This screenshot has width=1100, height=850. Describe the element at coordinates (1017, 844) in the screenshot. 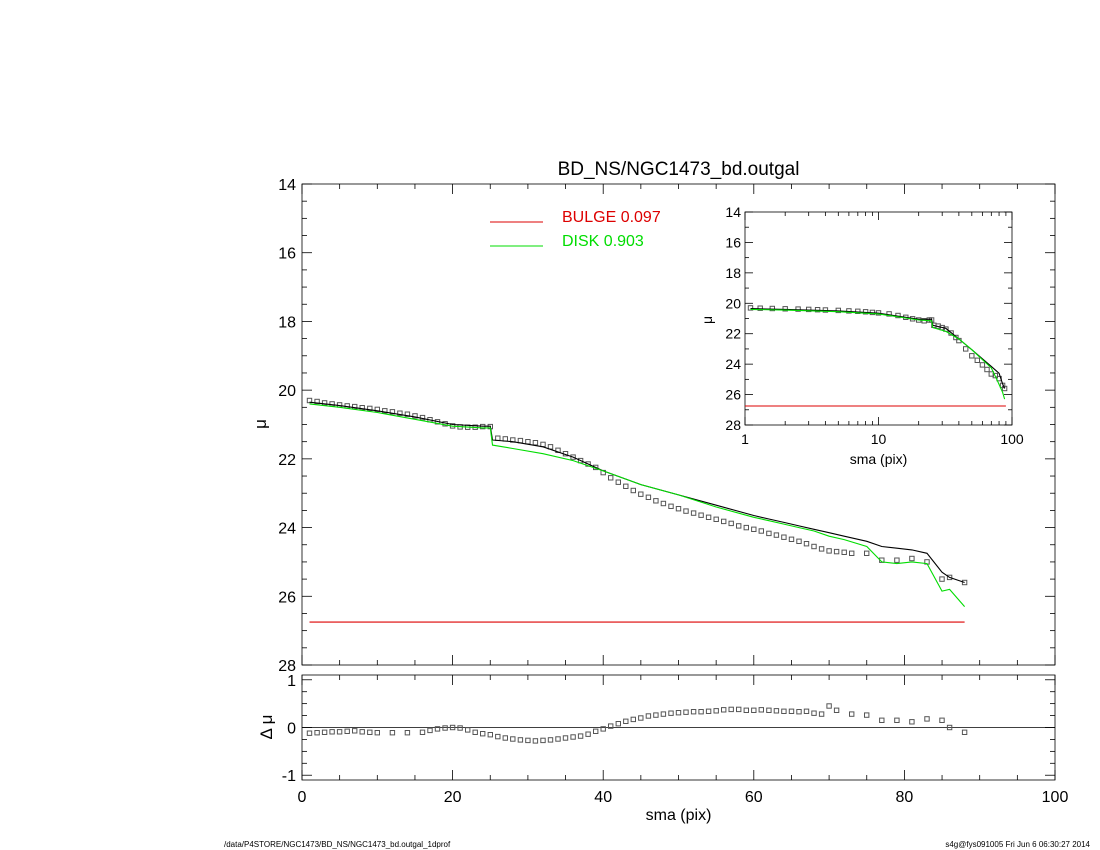

I see `footer-timestamp: s4g@fys091005 Fri Jun 6 06:30:27 2014` at that location.